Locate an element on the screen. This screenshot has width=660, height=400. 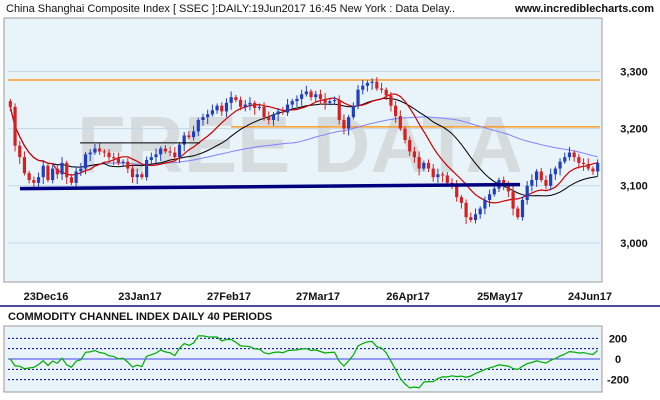
date-x-tick-label: 23Dec16 is located at coordinates (46, 297).